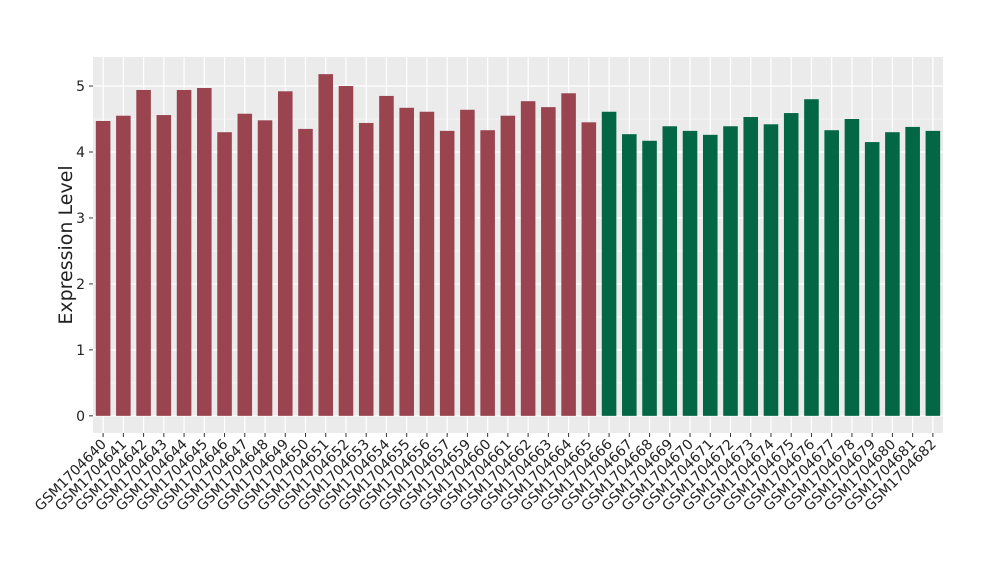 Image resolution: width=1000 pixels, height=580 pixels. What do you see at coordinates (80, 417) in the screenshot?
I see `y-tick-label: 0` at bounding box center [80, 417].